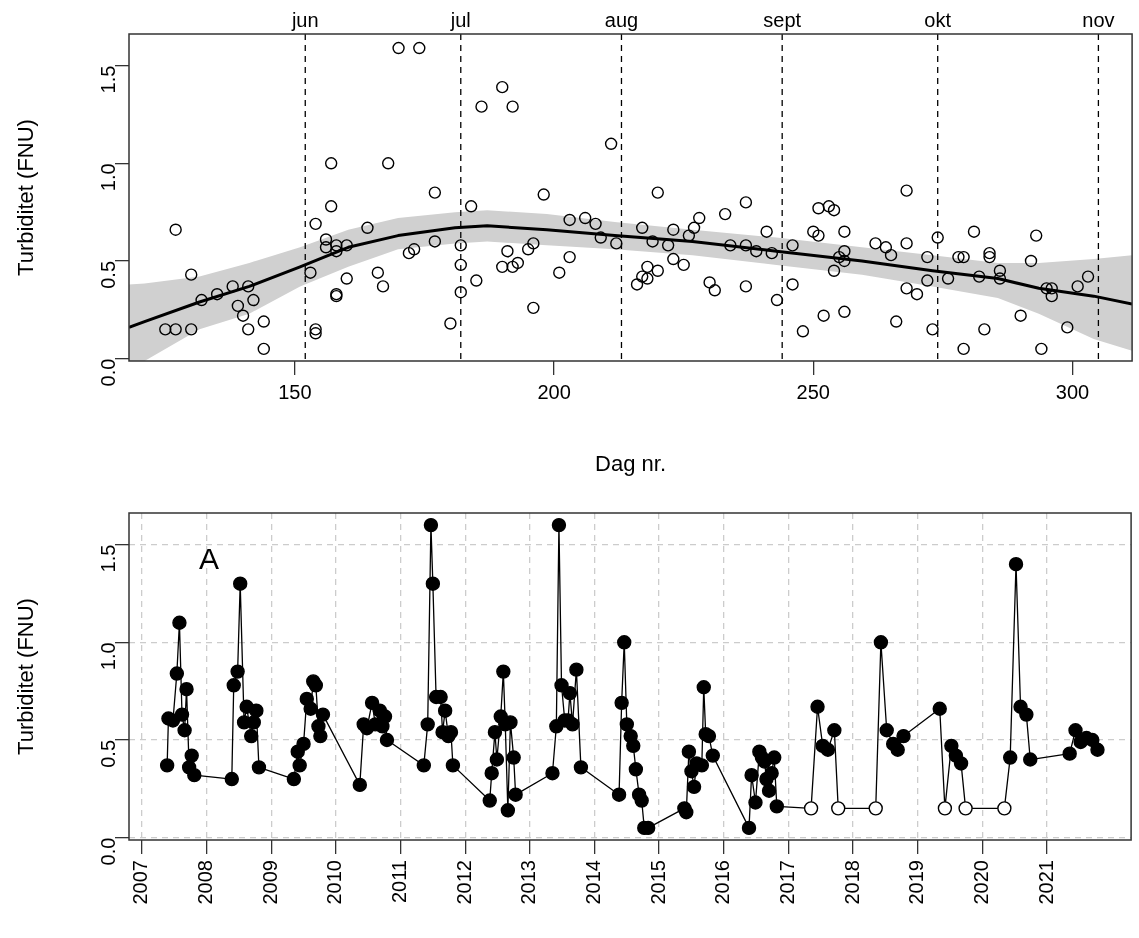 This screenshot has width=1139, height=938. What do you see at coordinates (399, 882) in the screenshot?
I see `x-tick-label: 2011` at bounding box center [399, 882].